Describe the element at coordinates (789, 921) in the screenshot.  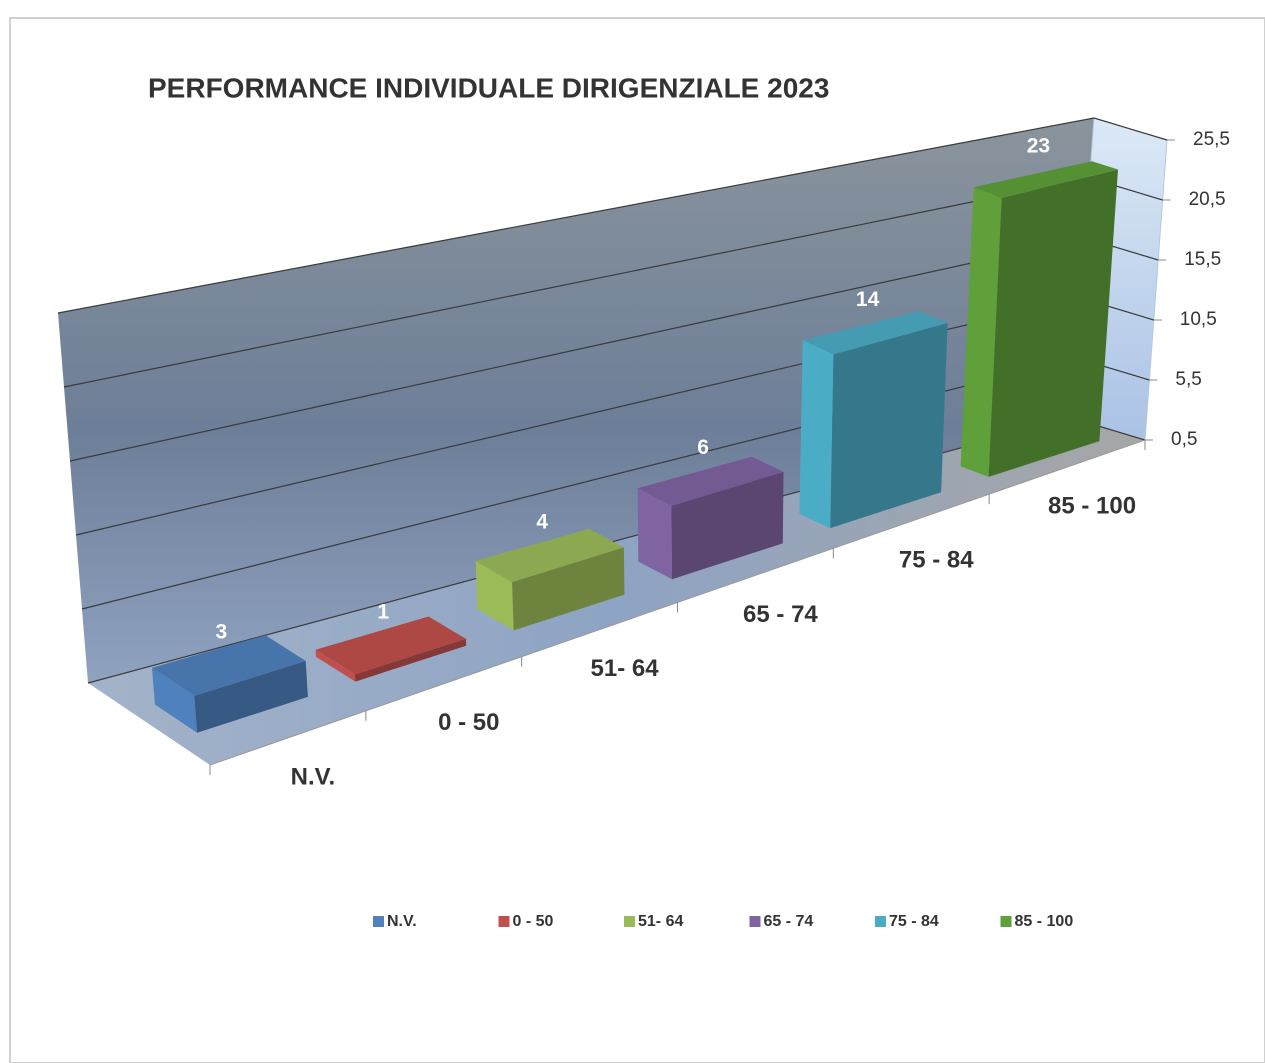
I see `legend-label: 65 - 74` at that location.